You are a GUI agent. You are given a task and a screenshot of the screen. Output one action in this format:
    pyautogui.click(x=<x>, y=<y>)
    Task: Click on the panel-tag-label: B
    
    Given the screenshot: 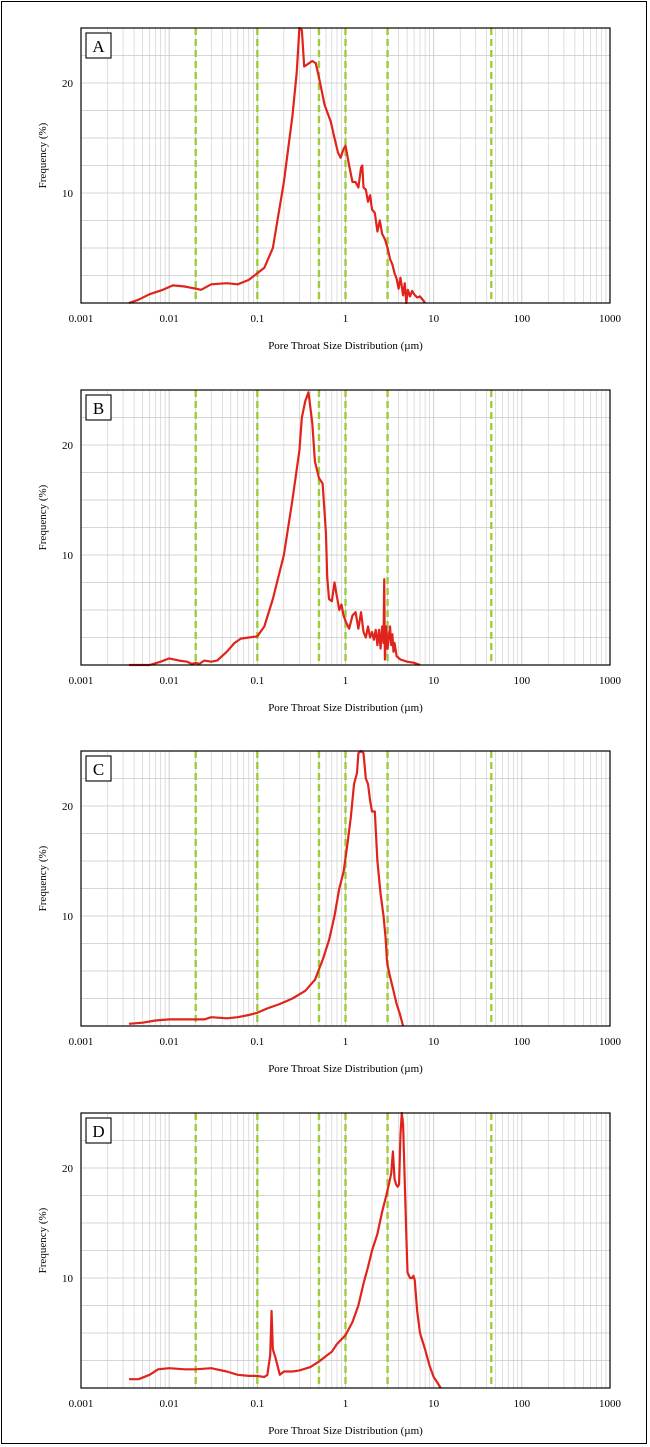 What is the action you would take?
    pyautogui.click(x=98, y=408)
    